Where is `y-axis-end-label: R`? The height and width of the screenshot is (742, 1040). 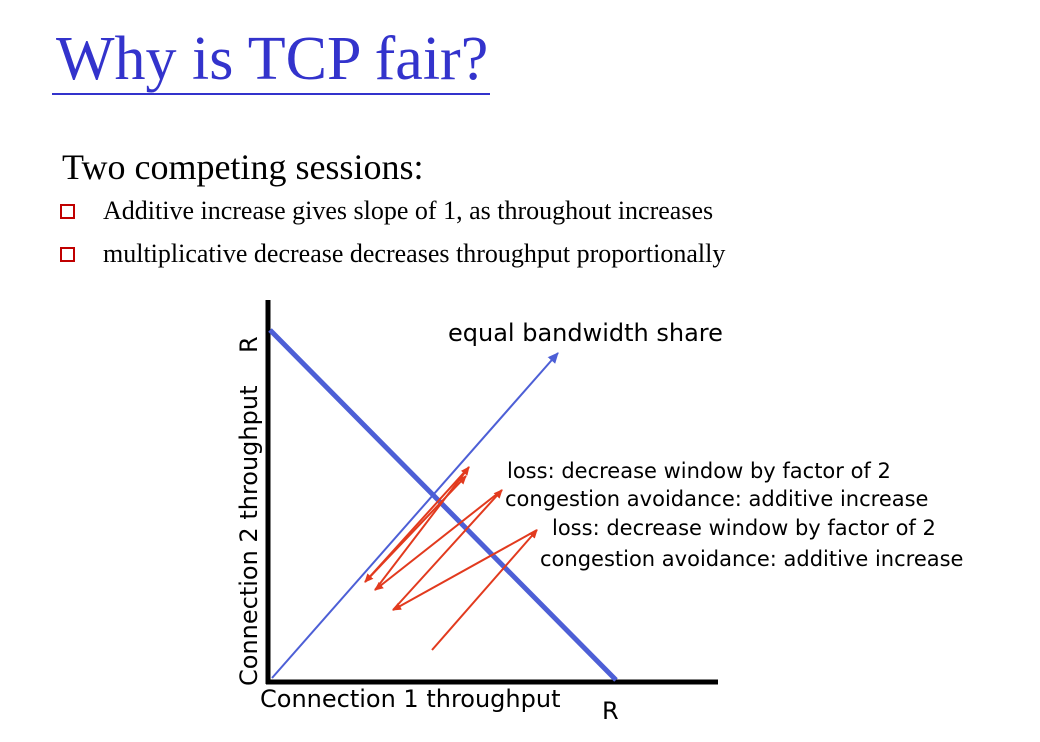 y-axis-end-label: R is located at coordinates (249, 344).